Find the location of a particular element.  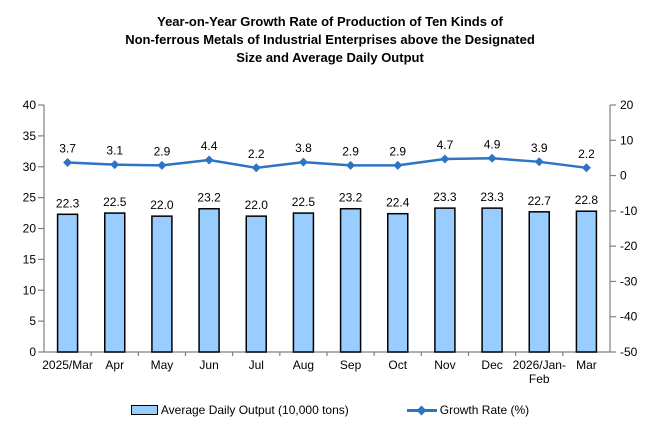

bar-series-swatch-icon is located at coordinates (144, 410).